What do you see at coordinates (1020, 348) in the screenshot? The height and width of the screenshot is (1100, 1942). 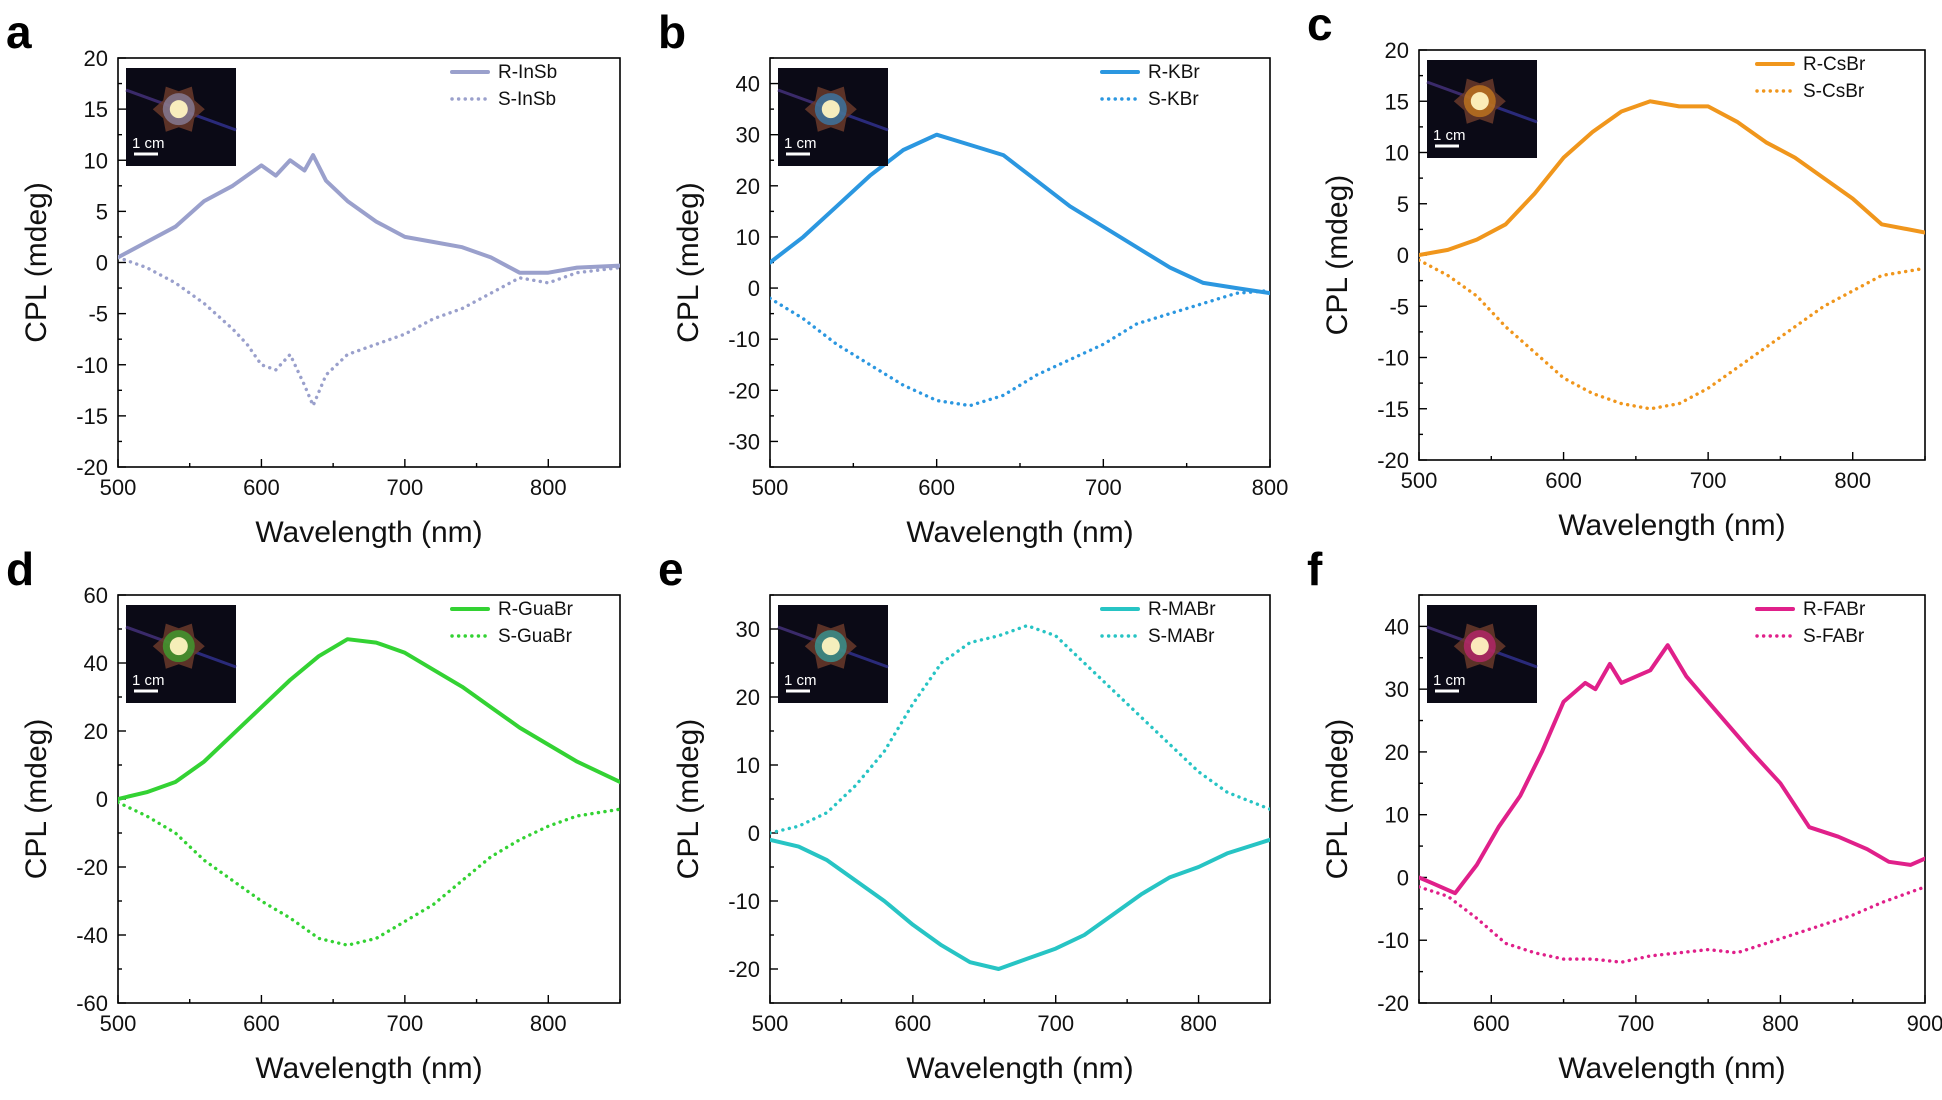 I see `series-line-S-KBr` at bounding box center [1020, 348].